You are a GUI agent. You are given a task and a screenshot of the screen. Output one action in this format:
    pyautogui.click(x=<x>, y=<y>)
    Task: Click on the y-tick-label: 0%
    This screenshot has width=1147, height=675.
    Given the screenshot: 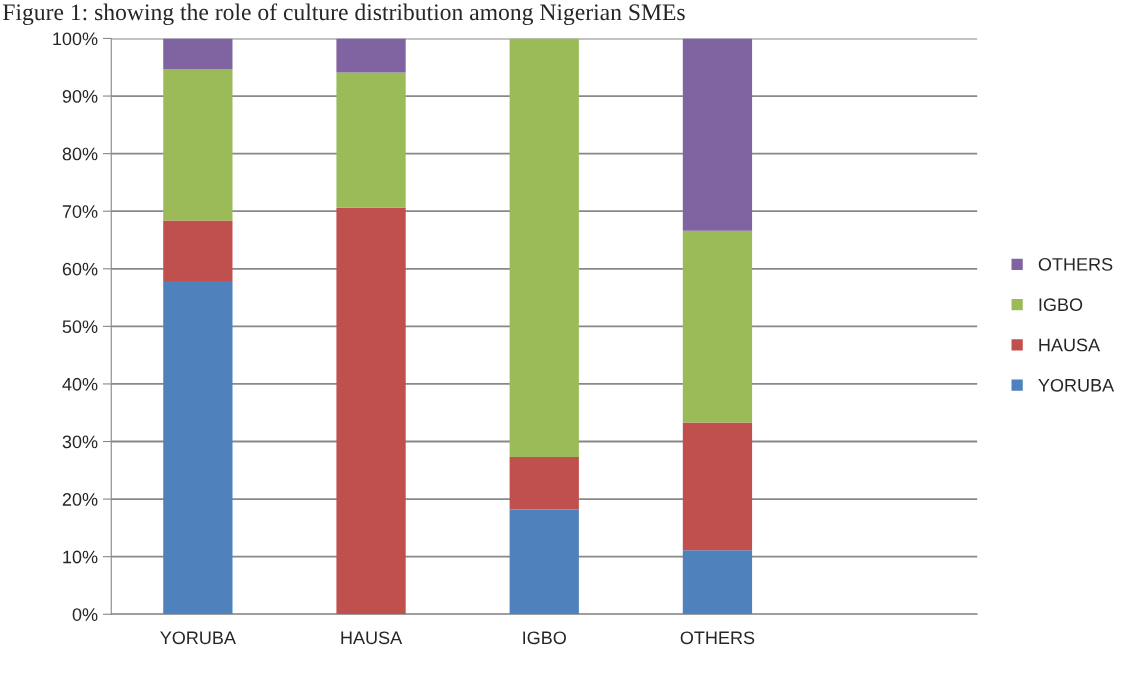 What is the action you would take?
    pyautogui.click(x=85, y=614)
    